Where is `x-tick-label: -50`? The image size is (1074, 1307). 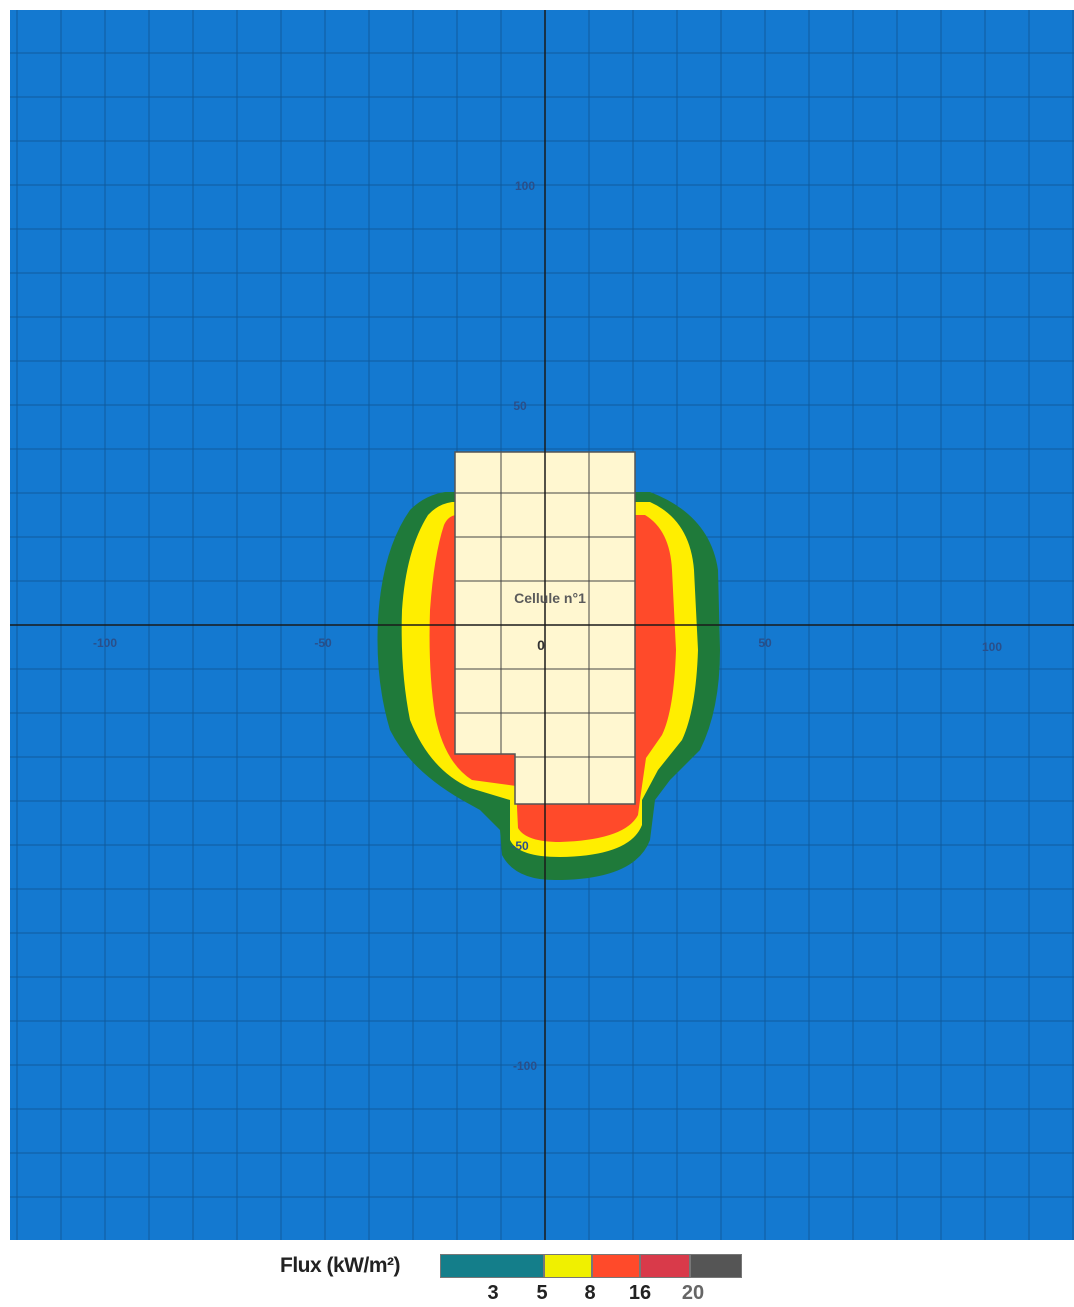 x-tick-label: -50 is located at coordinates (323, 643).